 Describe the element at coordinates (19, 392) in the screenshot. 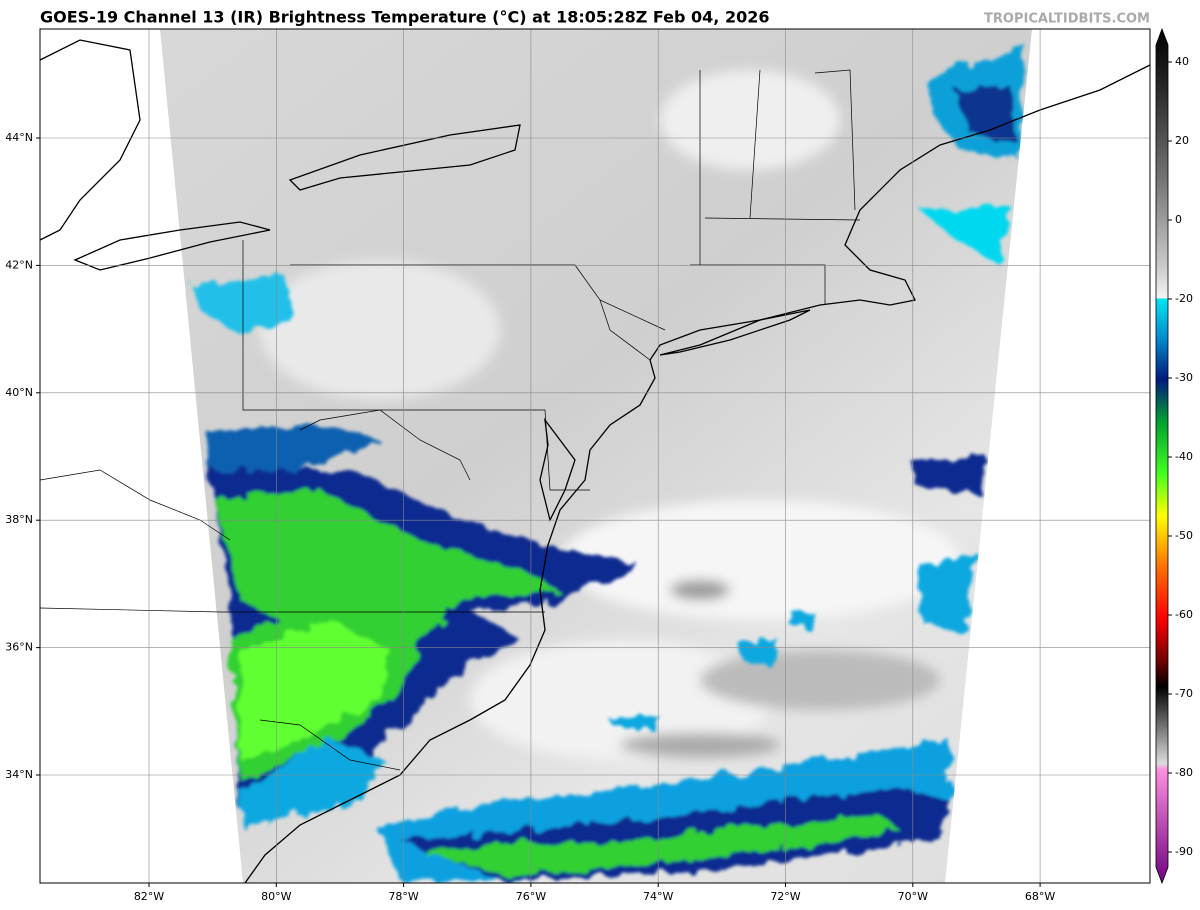

I see `latitude-label: 40°N` at that location.